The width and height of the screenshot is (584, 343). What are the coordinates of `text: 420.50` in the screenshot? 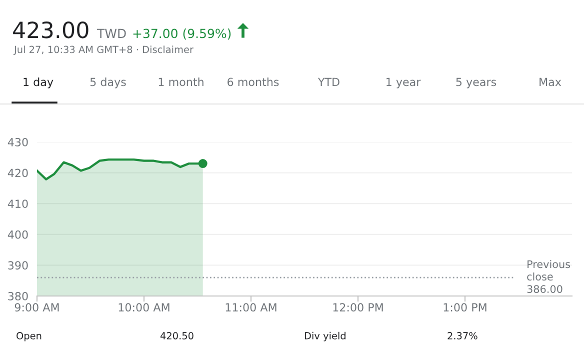 It's located at (177, 336).